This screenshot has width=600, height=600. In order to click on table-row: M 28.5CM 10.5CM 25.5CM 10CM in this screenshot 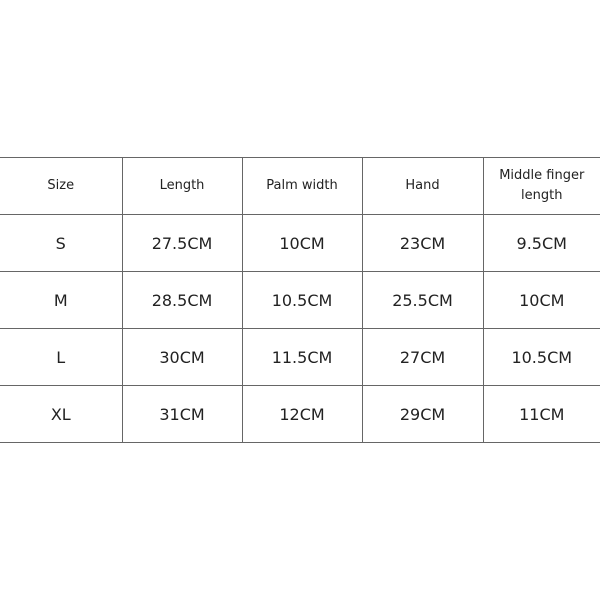, I will do `click(300, 300)`.